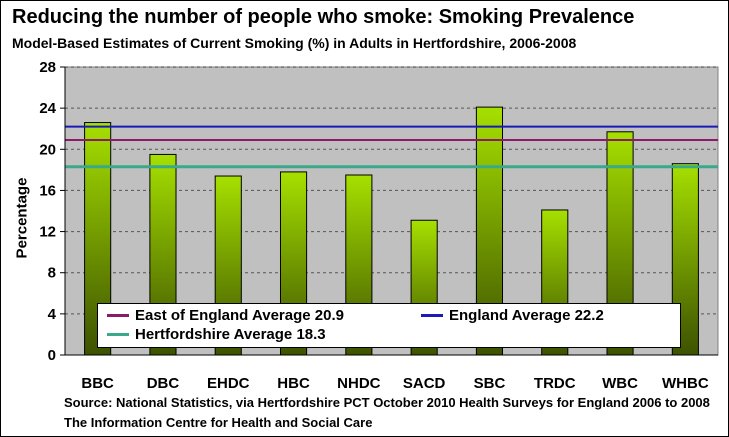  What do you see at coordinates (526, 315) in the screenshot?
I see `legend-label-england: England Average 22.2` at bounding box center [526, 315].